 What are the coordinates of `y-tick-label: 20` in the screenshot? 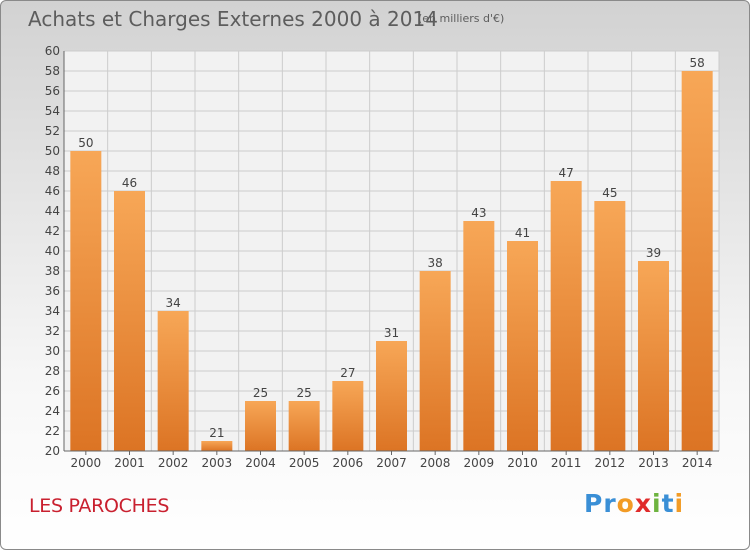 It's located at (52, 451).